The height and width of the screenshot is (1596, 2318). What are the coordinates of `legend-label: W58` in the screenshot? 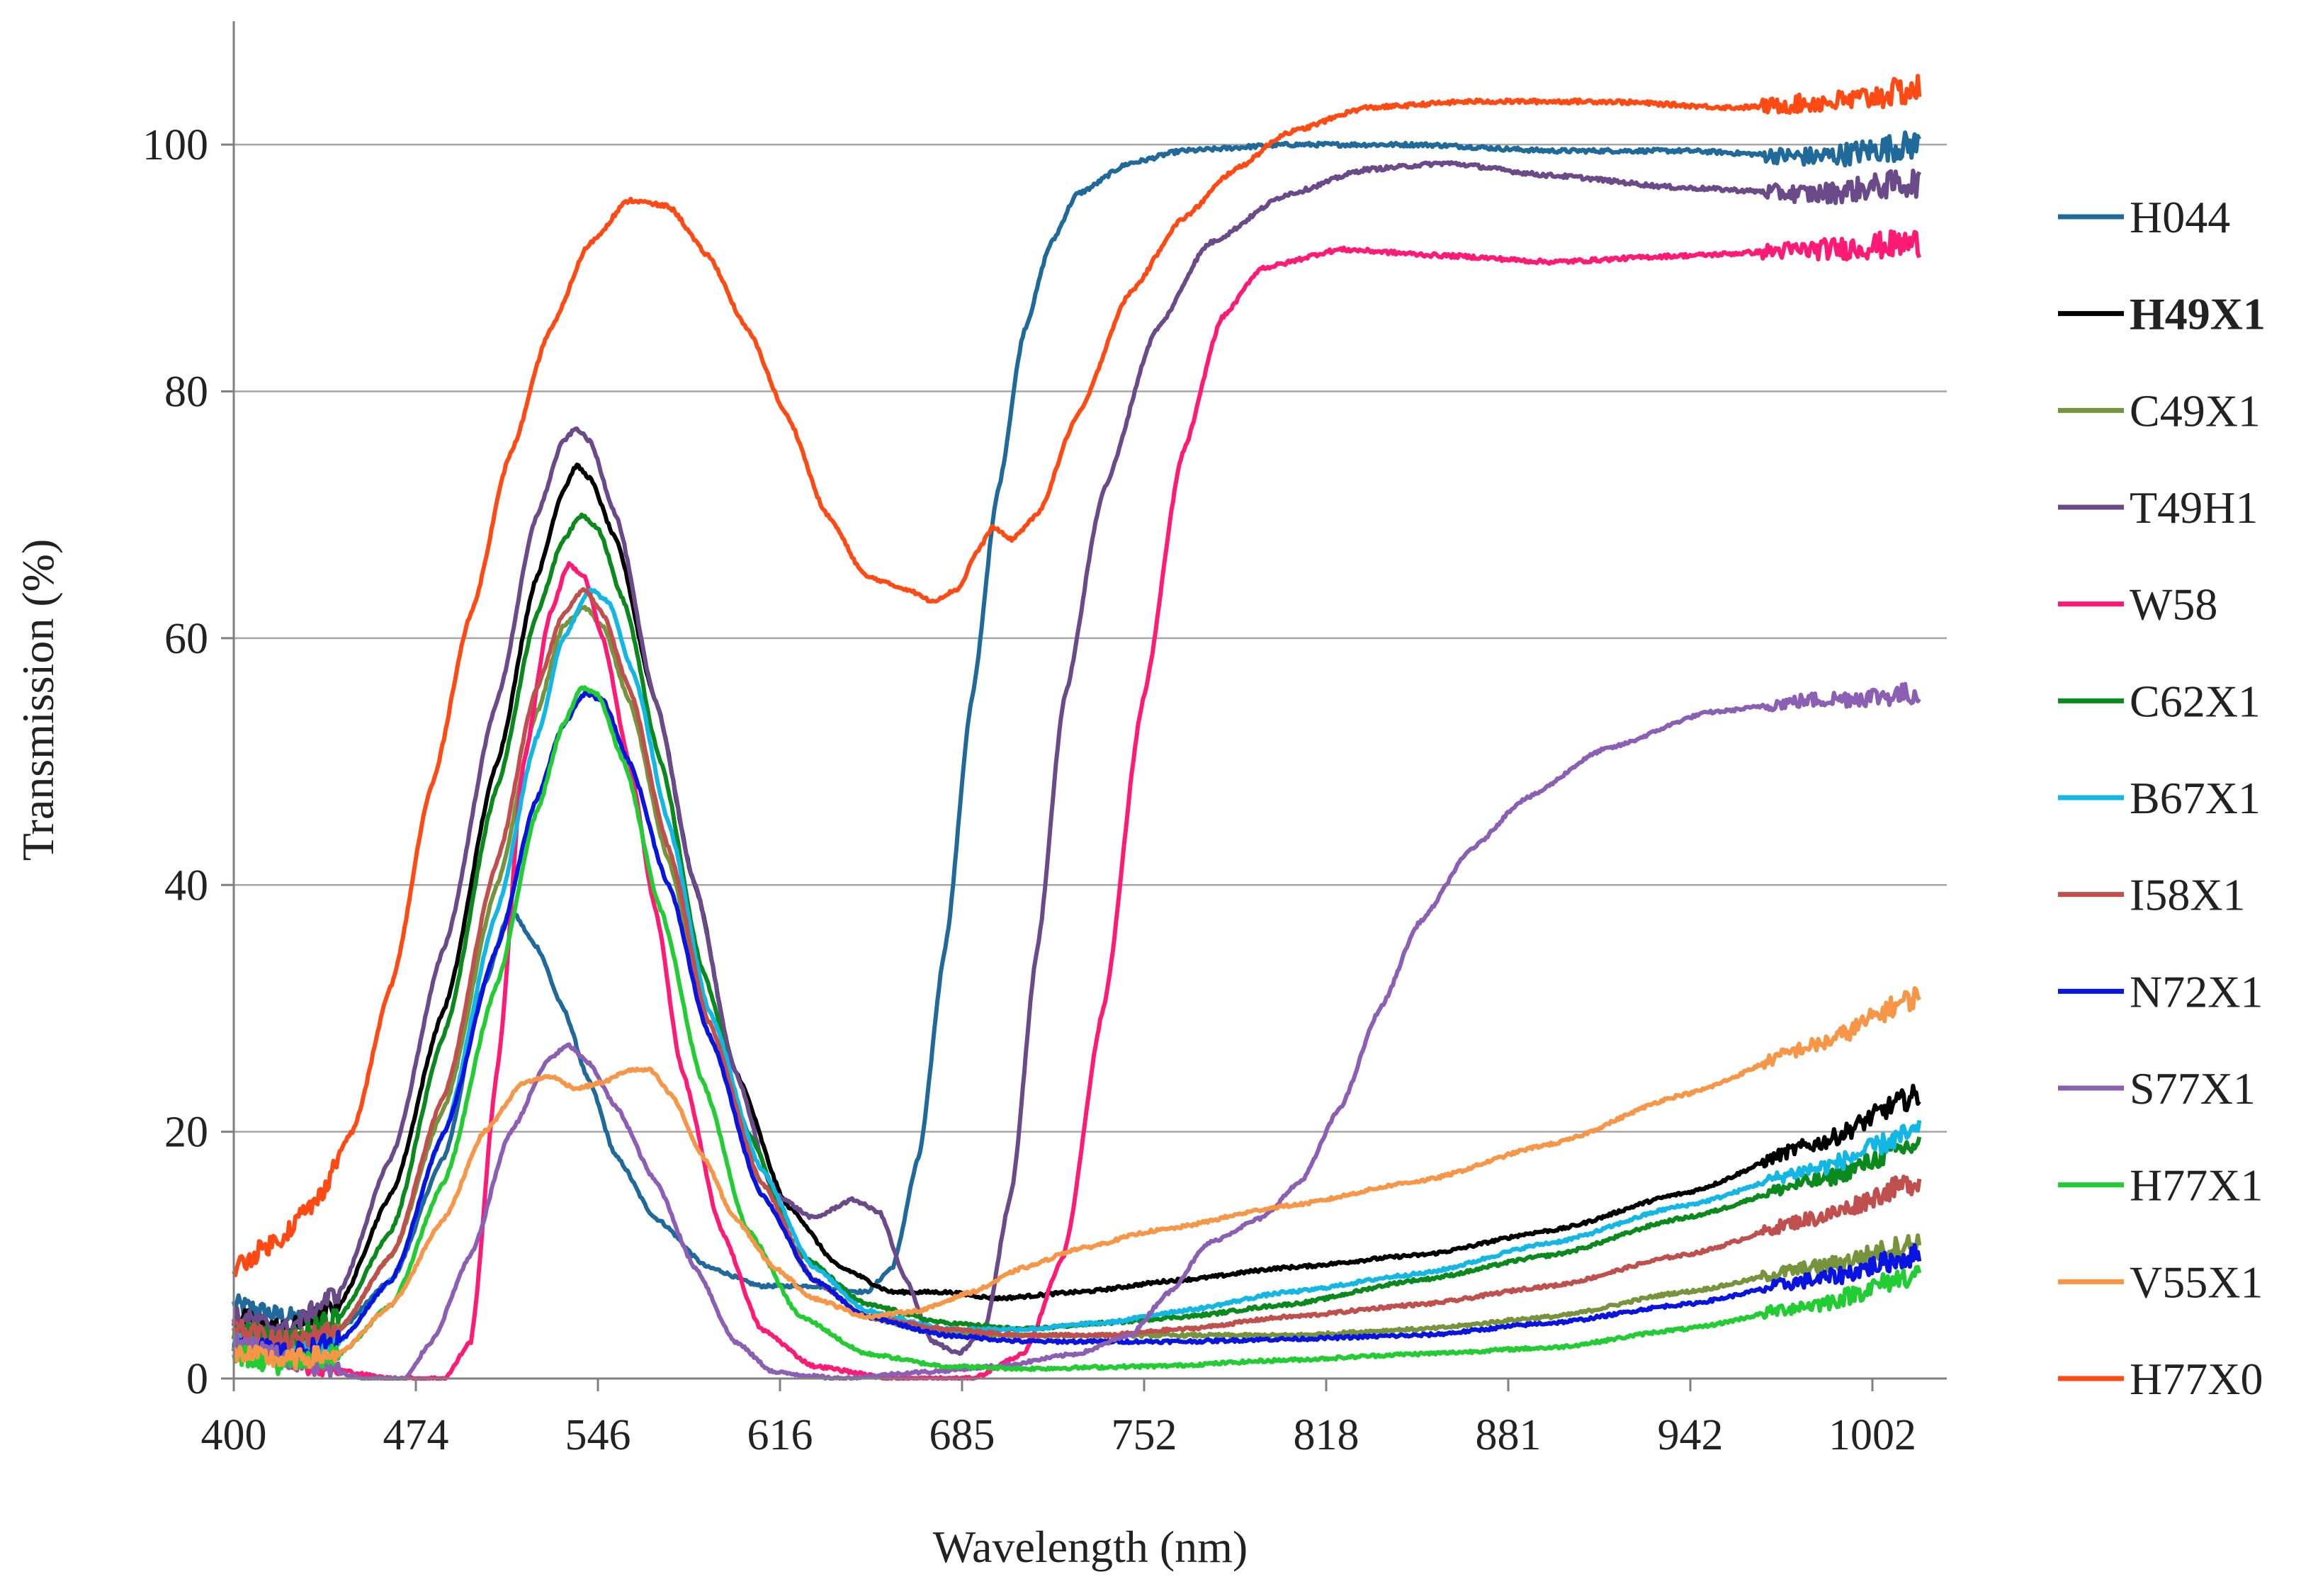 It's located at (2173, 604).